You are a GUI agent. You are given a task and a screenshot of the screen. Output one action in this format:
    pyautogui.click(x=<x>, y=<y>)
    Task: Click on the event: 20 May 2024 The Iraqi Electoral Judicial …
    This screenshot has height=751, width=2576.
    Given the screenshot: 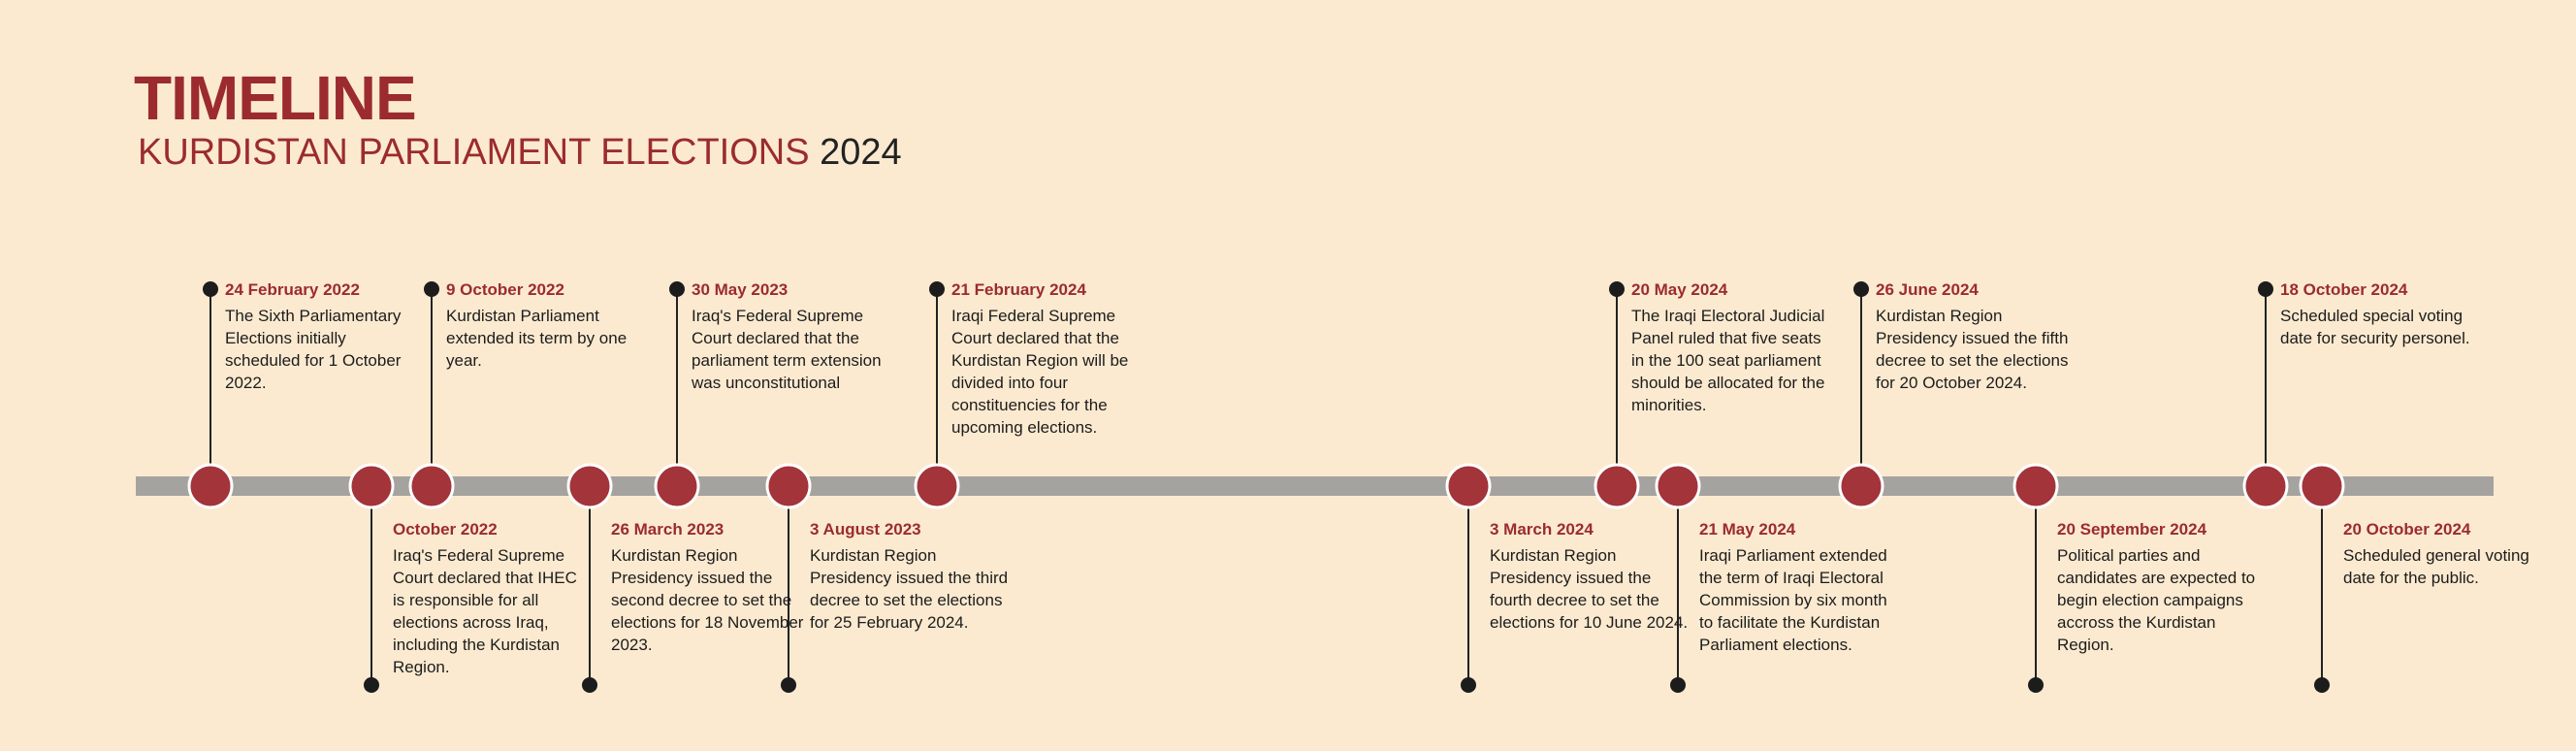 What is the action you would take?
    pyautogui.click(x=1730, y=347)
    